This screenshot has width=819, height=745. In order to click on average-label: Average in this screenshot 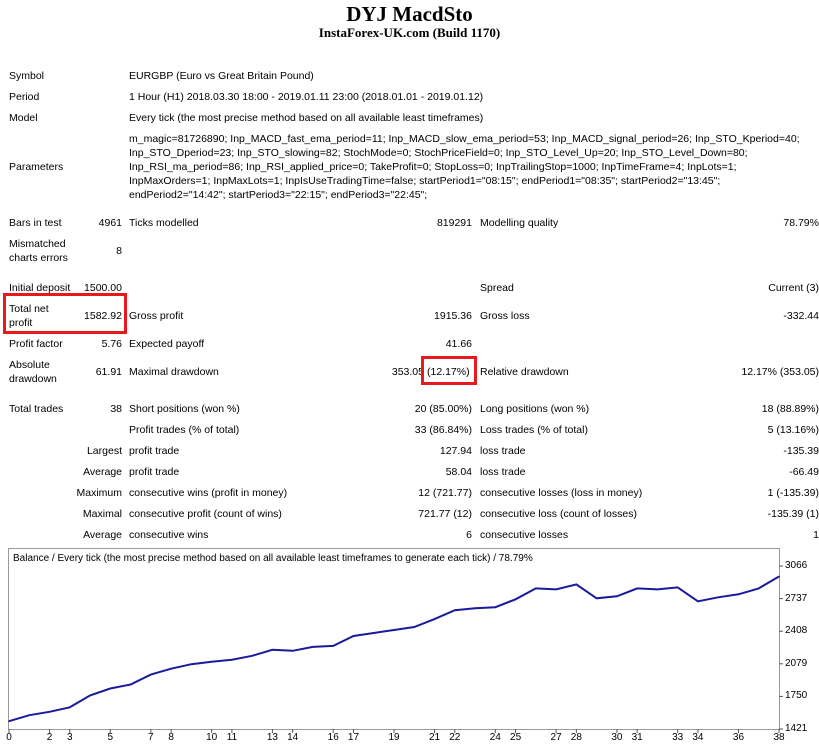, I will do `click(102, 472)`.